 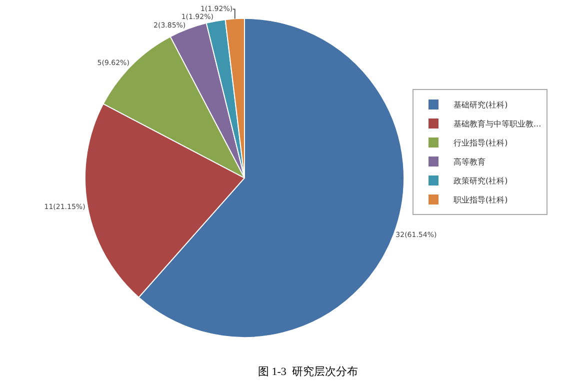 I want to click on legend-label: 职业指导(社科), so click(x=481, y=200).